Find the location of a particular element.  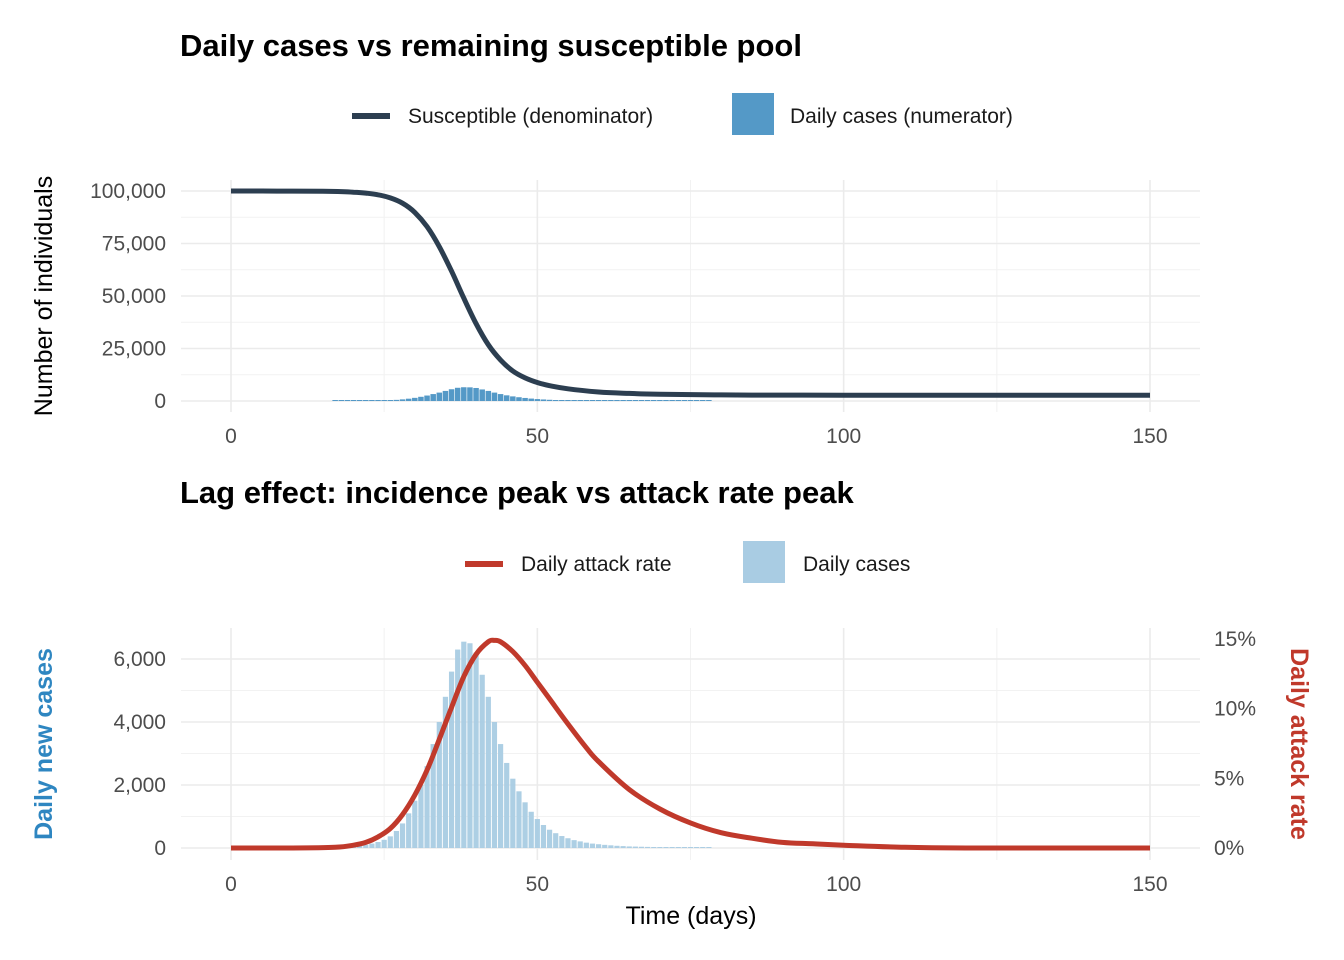

y2-tick-label: 15% is located at coordinates (1235, 639).